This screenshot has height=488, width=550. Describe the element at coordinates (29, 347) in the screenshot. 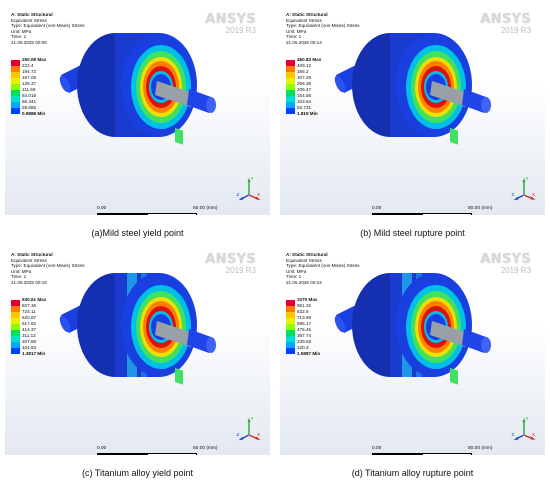

I see `legend-value: 104.63` at that location.